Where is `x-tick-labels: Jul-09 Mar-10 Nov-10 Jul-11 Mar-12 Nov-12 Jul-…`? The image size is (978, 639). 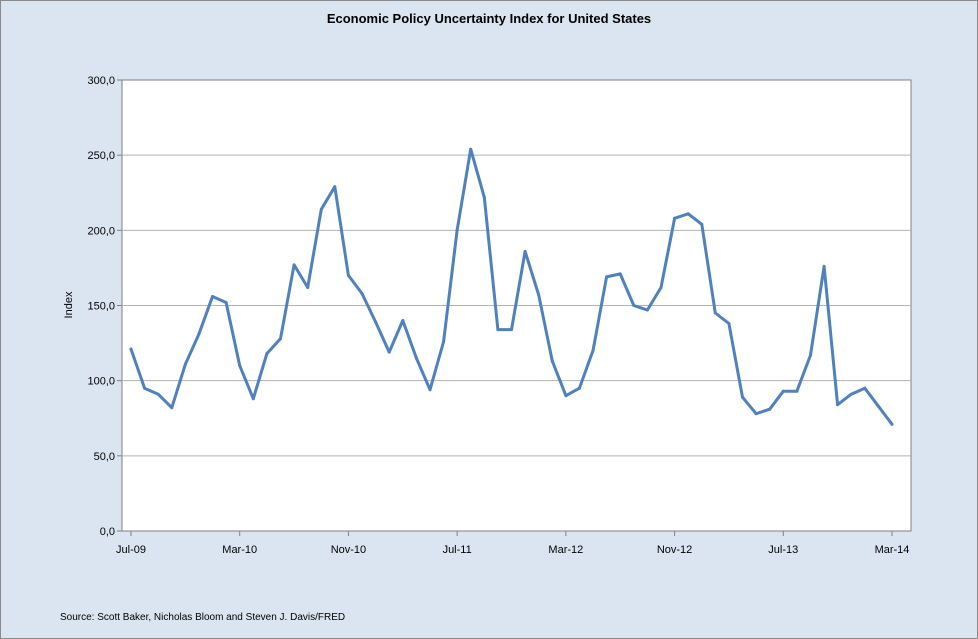
x-tick-labels: Jul-09 Mar-10 Nov-10 Jul-11 Mar-12 Nov-12 Jul-… is located at coordinates (512, 543).